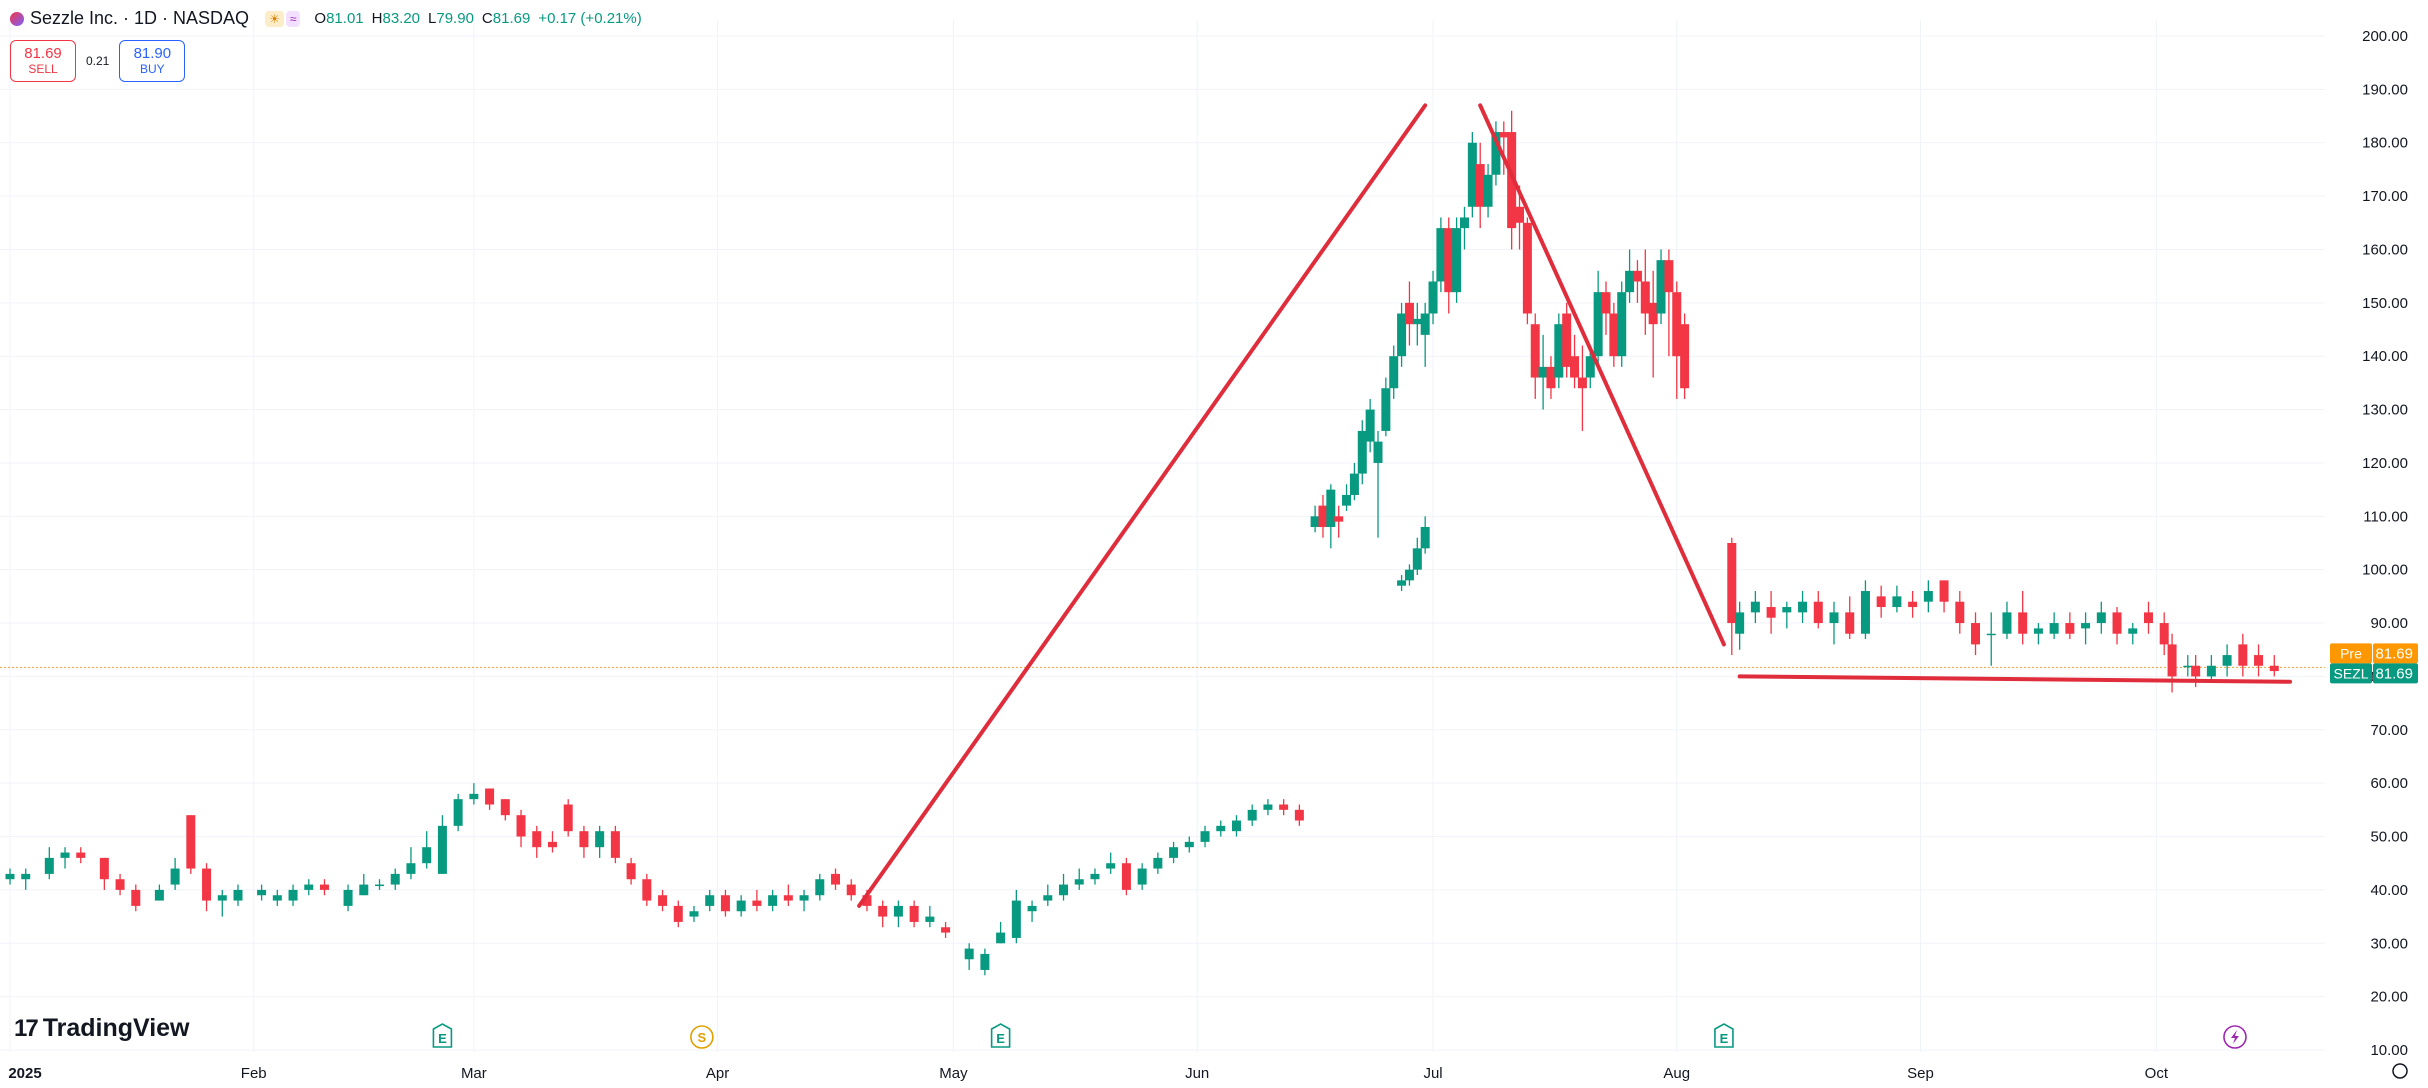 The width and height of the screenshot is (2428, 1088). I want to click on close-value: 81.69, so click(511, 18).